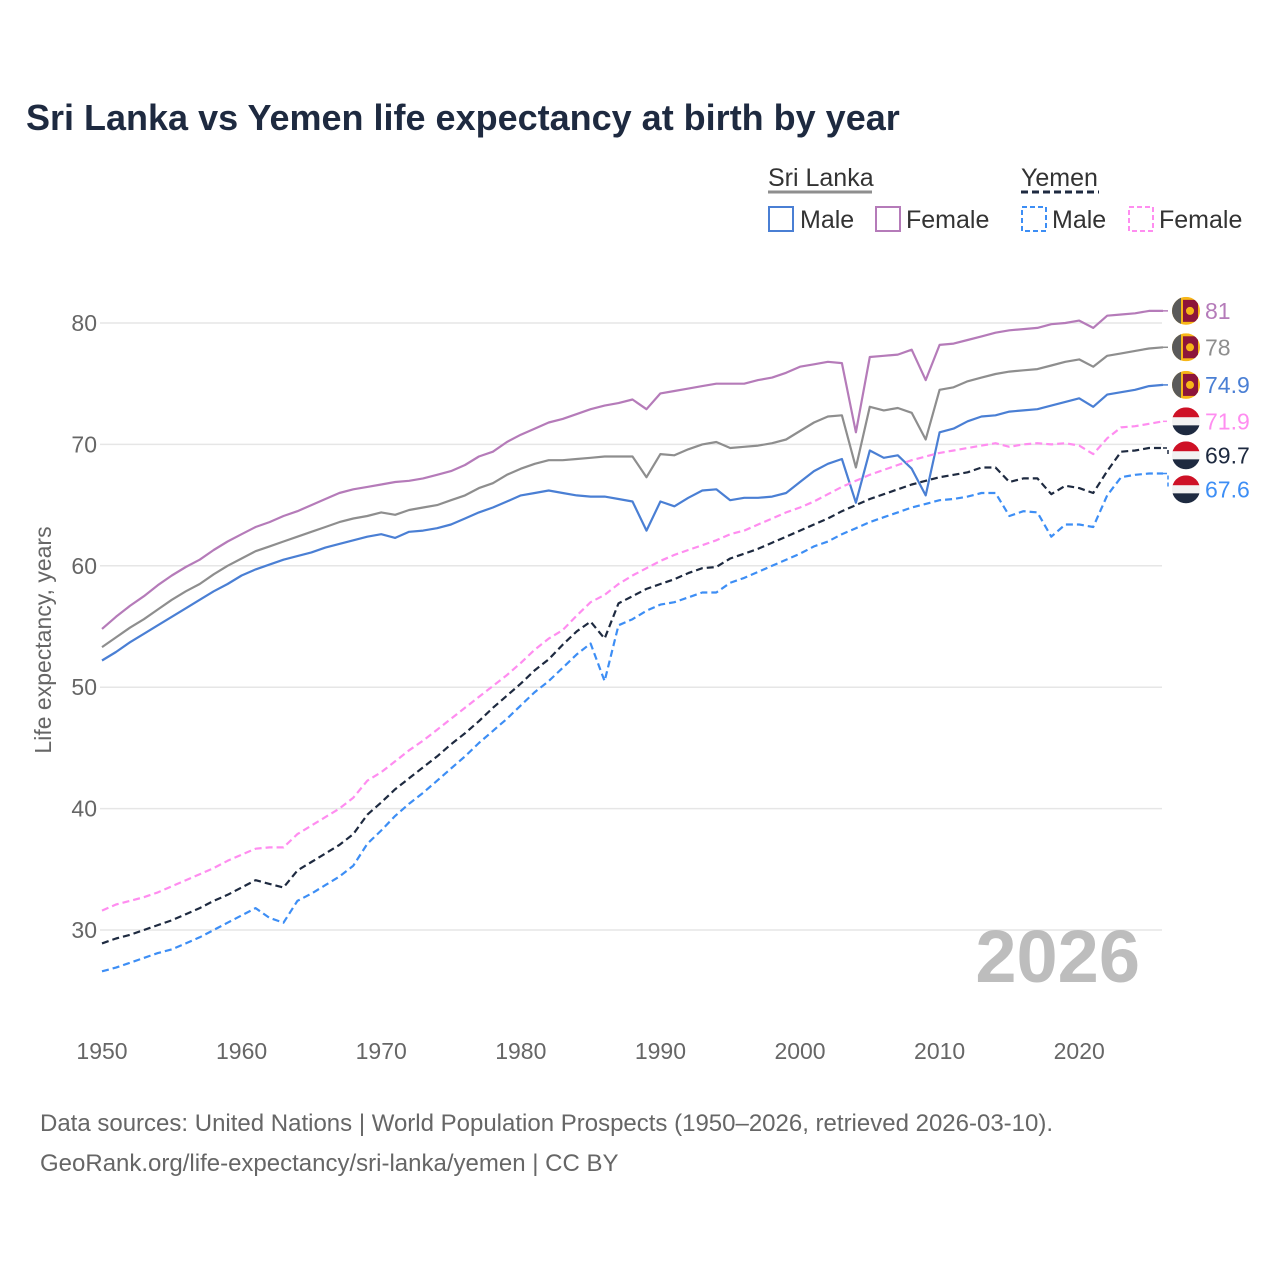  I want to click on legend-swatch-yemen-male, so click(1034, 219).